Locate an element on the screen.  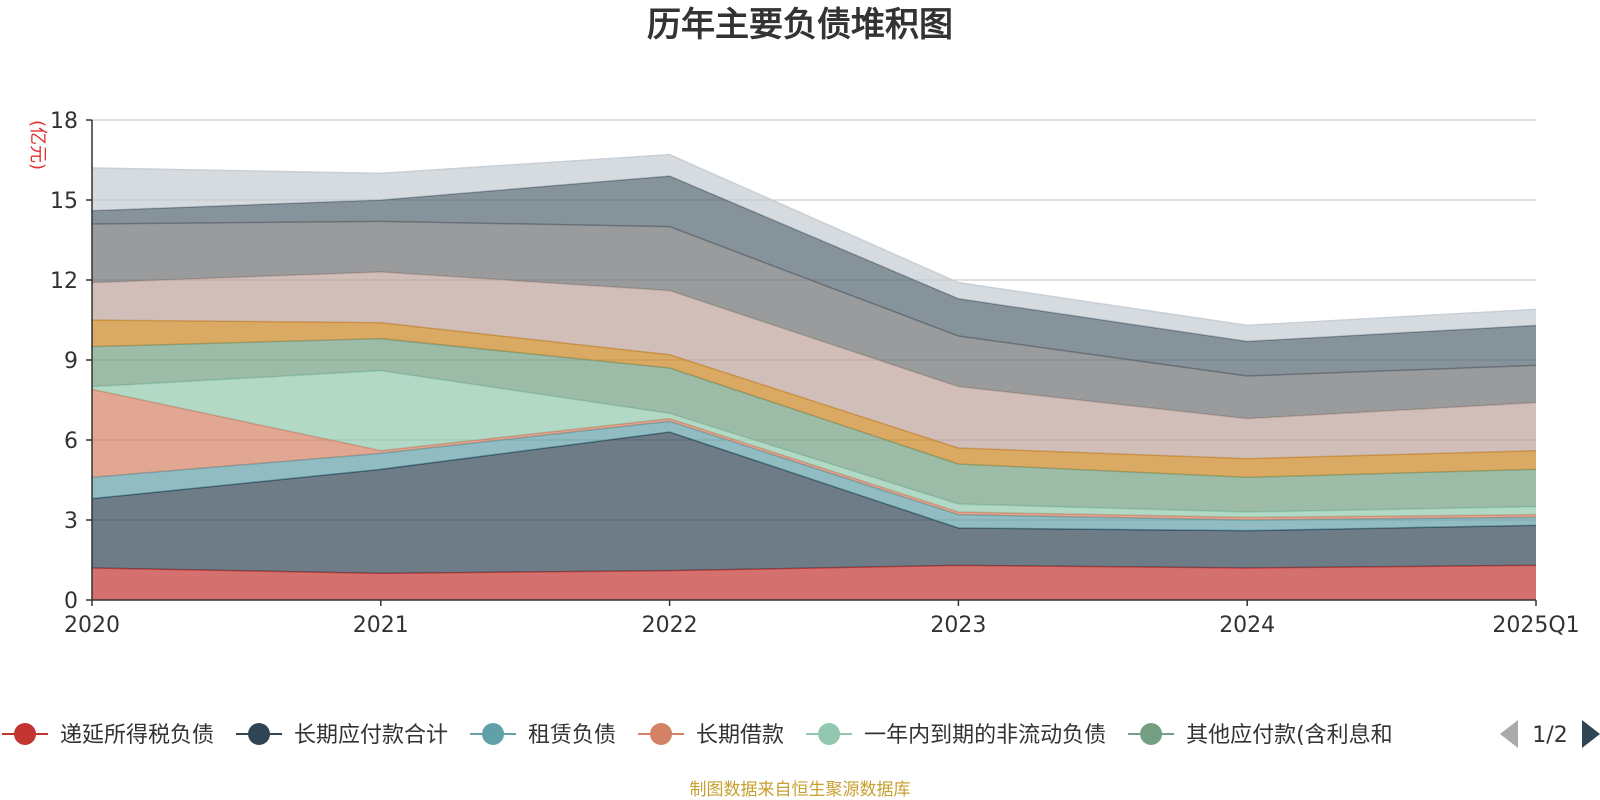
legend-label: 长期应付款合计 is located at coordinates (371, 735).